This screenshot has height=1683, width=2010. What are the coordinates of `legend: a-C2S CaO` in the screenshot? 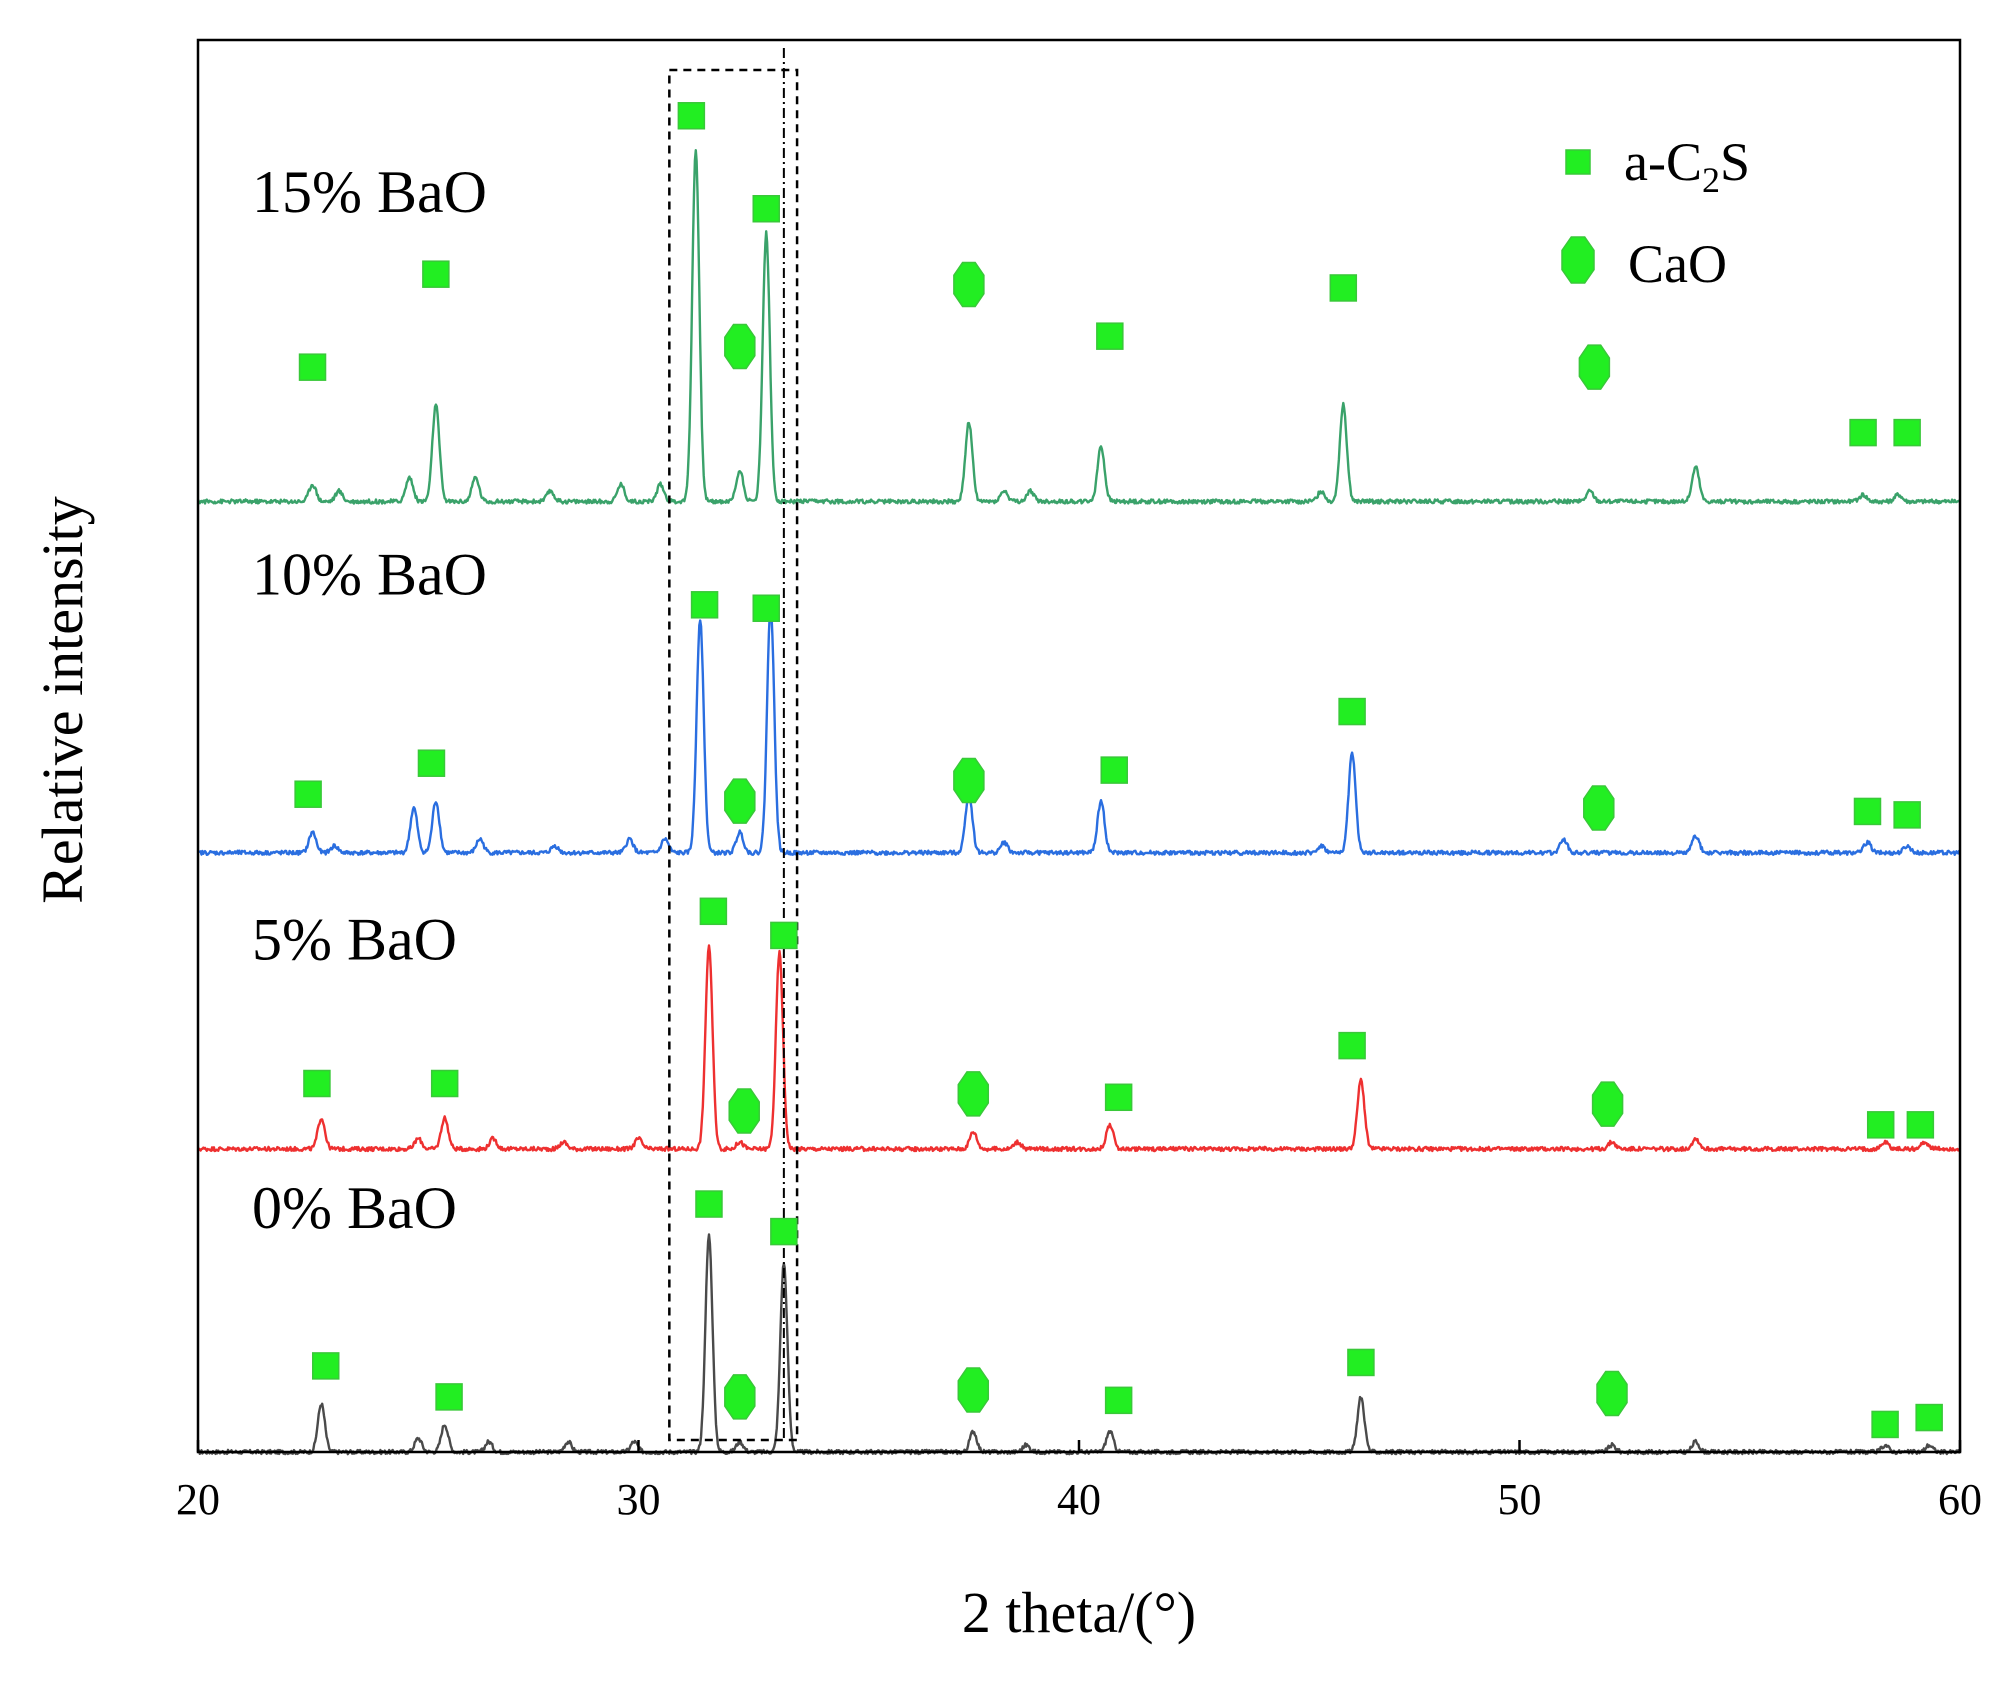 It's located at (1655, 213).